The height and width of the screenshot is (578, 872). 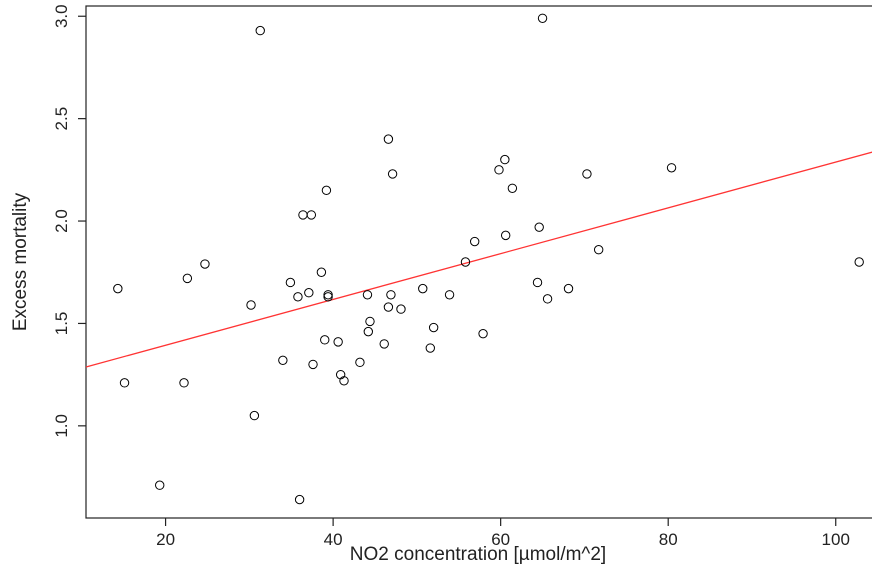 What do you see at coordinates (61, 119) in the screenshot?
I see `y-tick-label: 2.5` at bounding box center [61, 119].